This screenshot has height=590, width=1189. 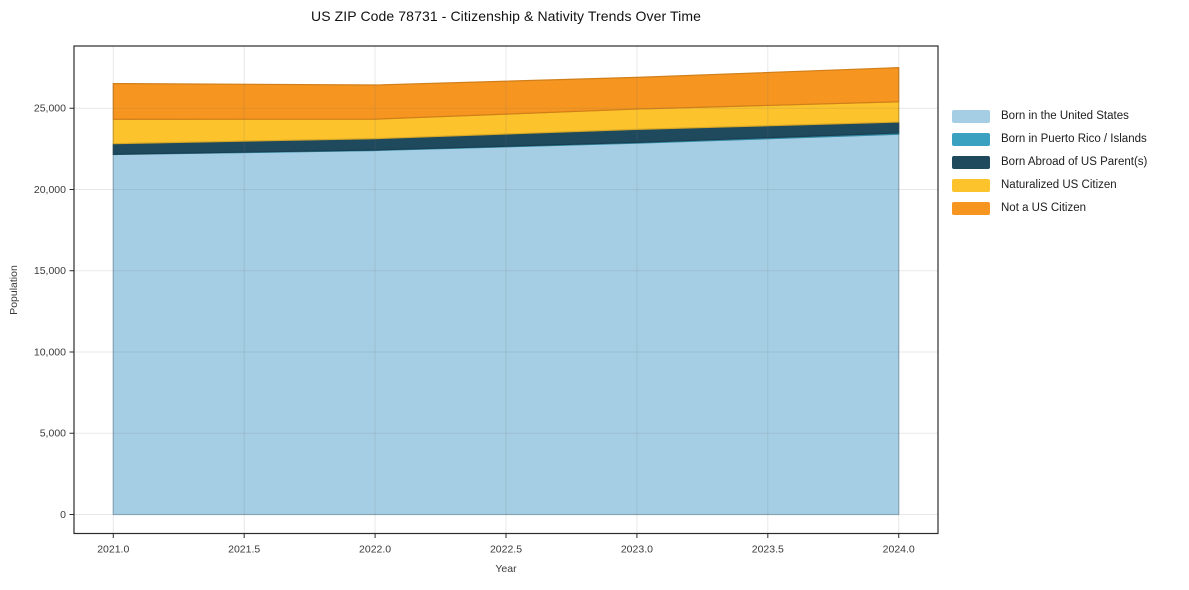 What do you see at coordinates (50, 271) in the screenshot?
I see `y-tick-label: 15,000` at bounding box center [50, 271].